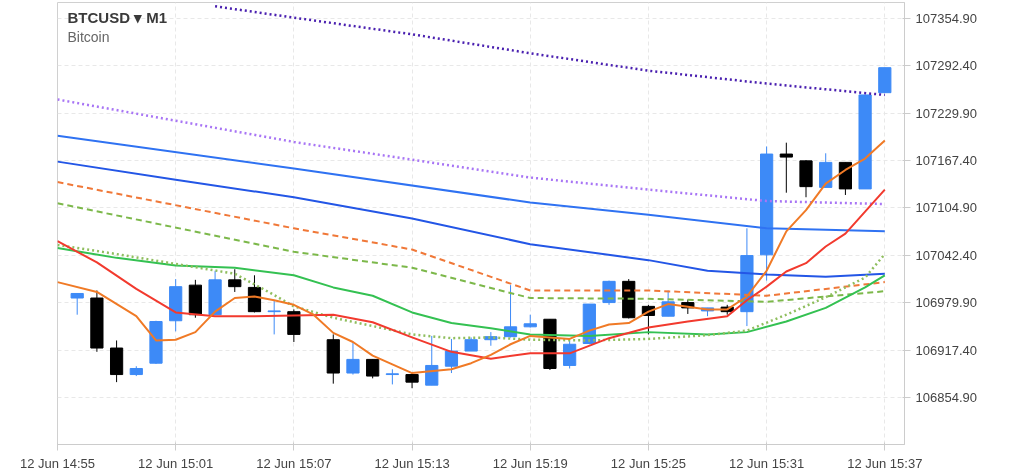 This screenshot has width=1024, height=473. What do you see at coordinates (885, 463) in the screenshot?
I see `x-tick-label: 12 Jun 15:37` at bounding box center [885, 463].